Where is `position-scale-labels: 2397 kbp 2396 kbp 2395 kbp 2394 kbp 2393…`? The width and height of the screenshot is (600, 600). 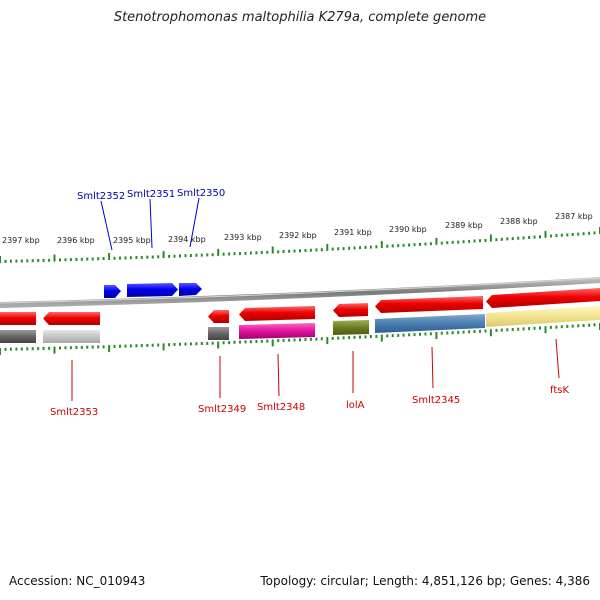 position-scale-labels: 2397 kbp 2396 kbp 2395 kbp 2394 kbp 2393… is located at coordinates (297, 228).